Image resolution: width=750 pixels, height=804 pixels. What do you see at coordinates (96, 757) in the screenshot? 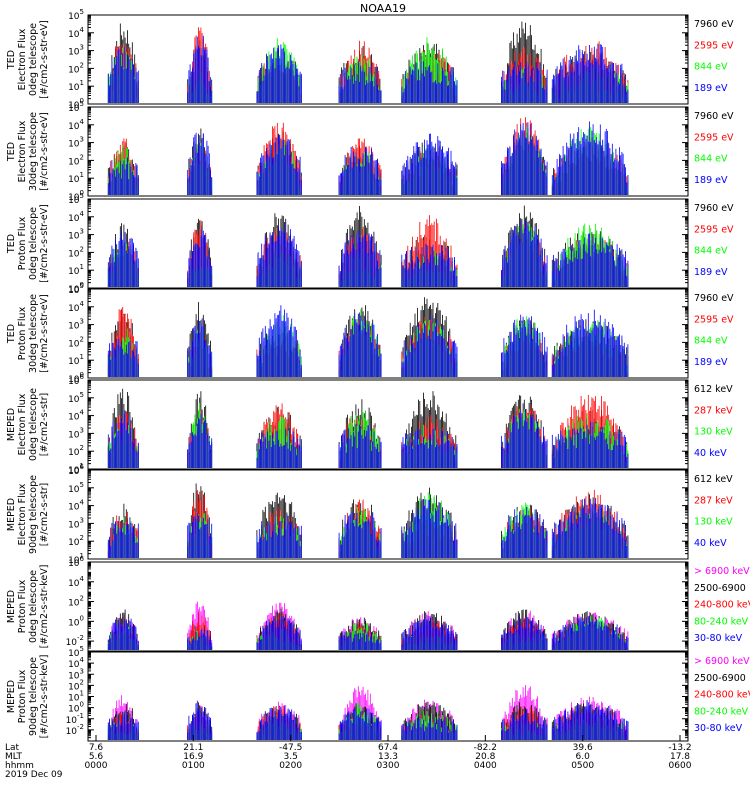
I see `xtick-mlt: 5.6` at bounding box center [96, 757].